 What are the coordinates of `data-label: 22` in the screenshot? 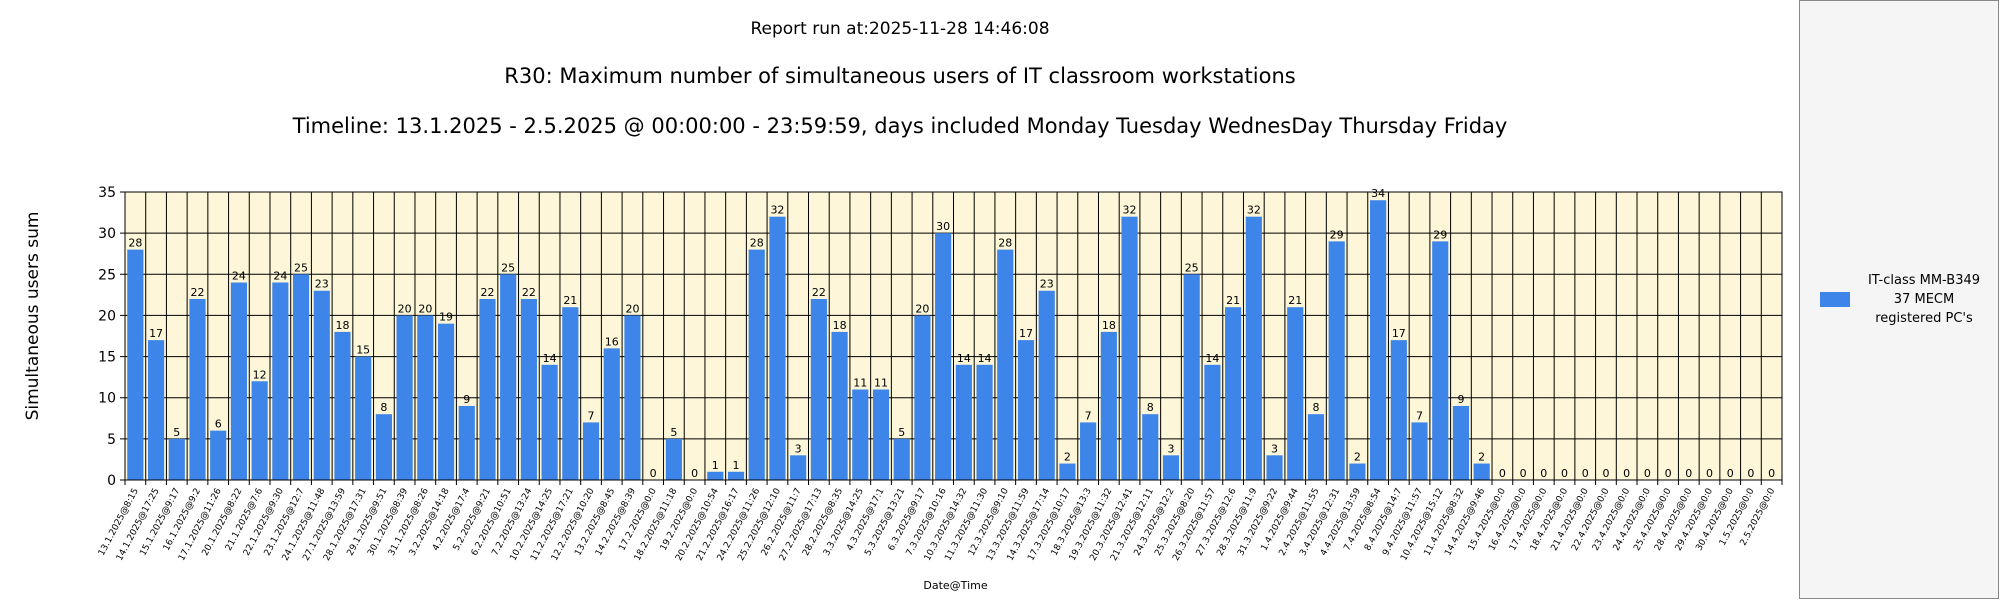 It's located at (487, 292).